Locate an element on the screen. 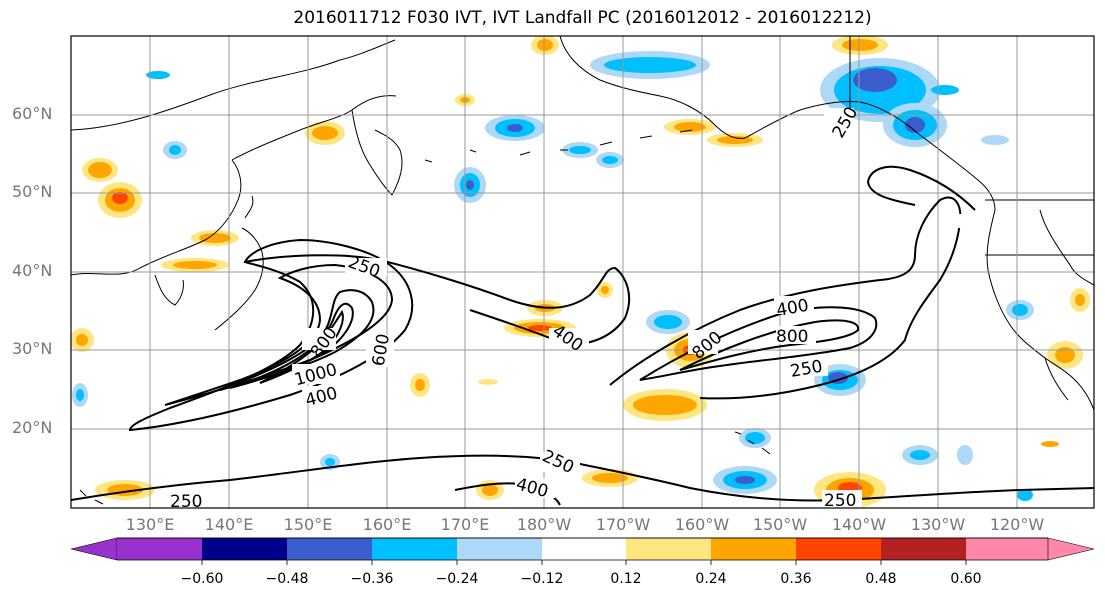 The image size is (1105, 601). latitude-label: 30°N is located at coordinates (32, 348).